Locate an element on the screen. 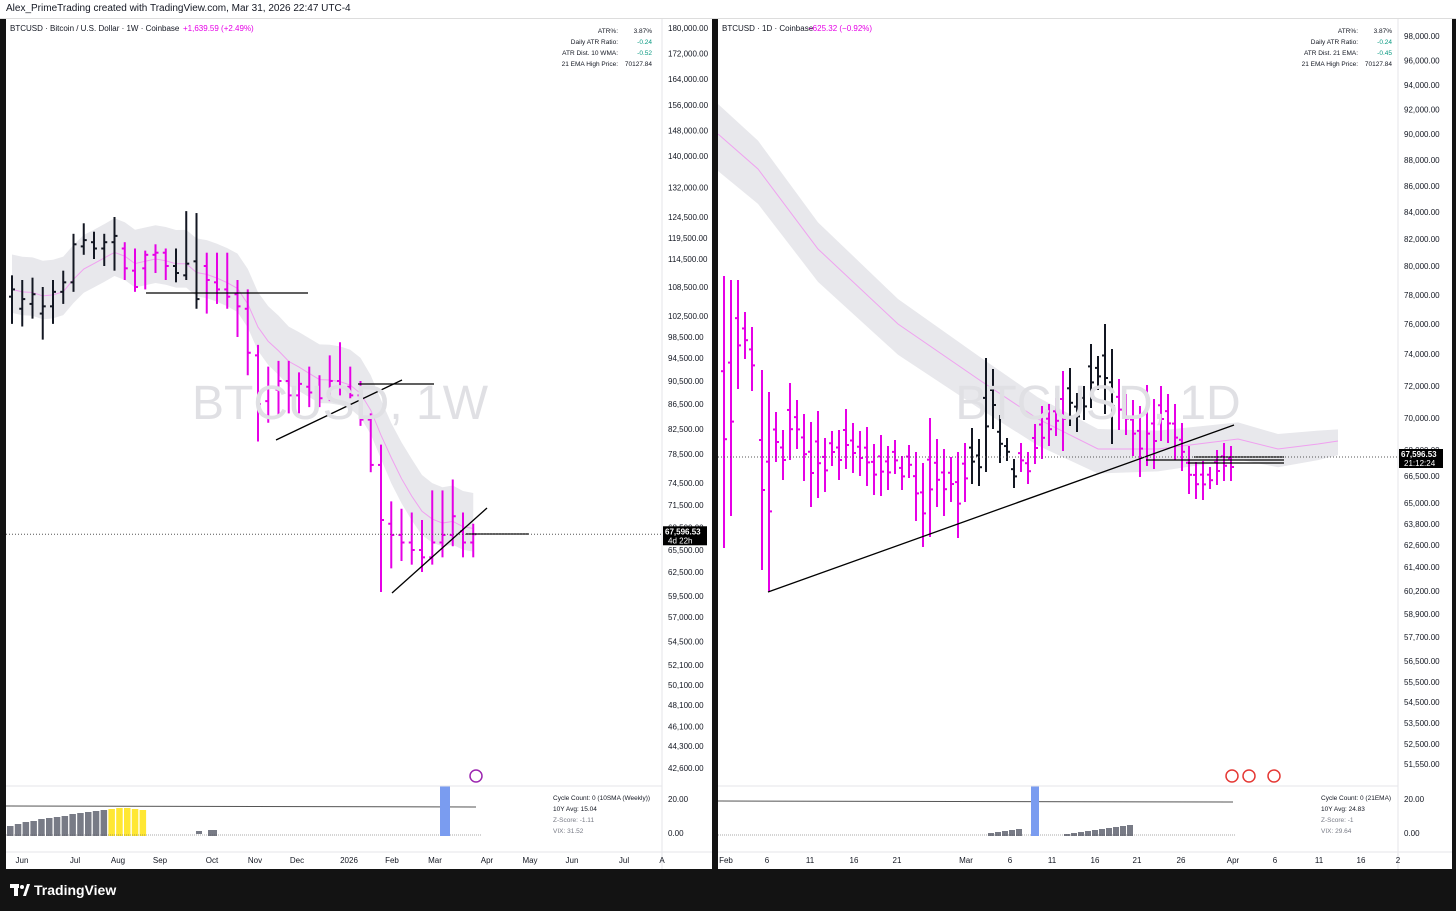 This screenshot has height=911, width=1456. last-price-label: 67,596.53 is located at coordinates (1419, 454).